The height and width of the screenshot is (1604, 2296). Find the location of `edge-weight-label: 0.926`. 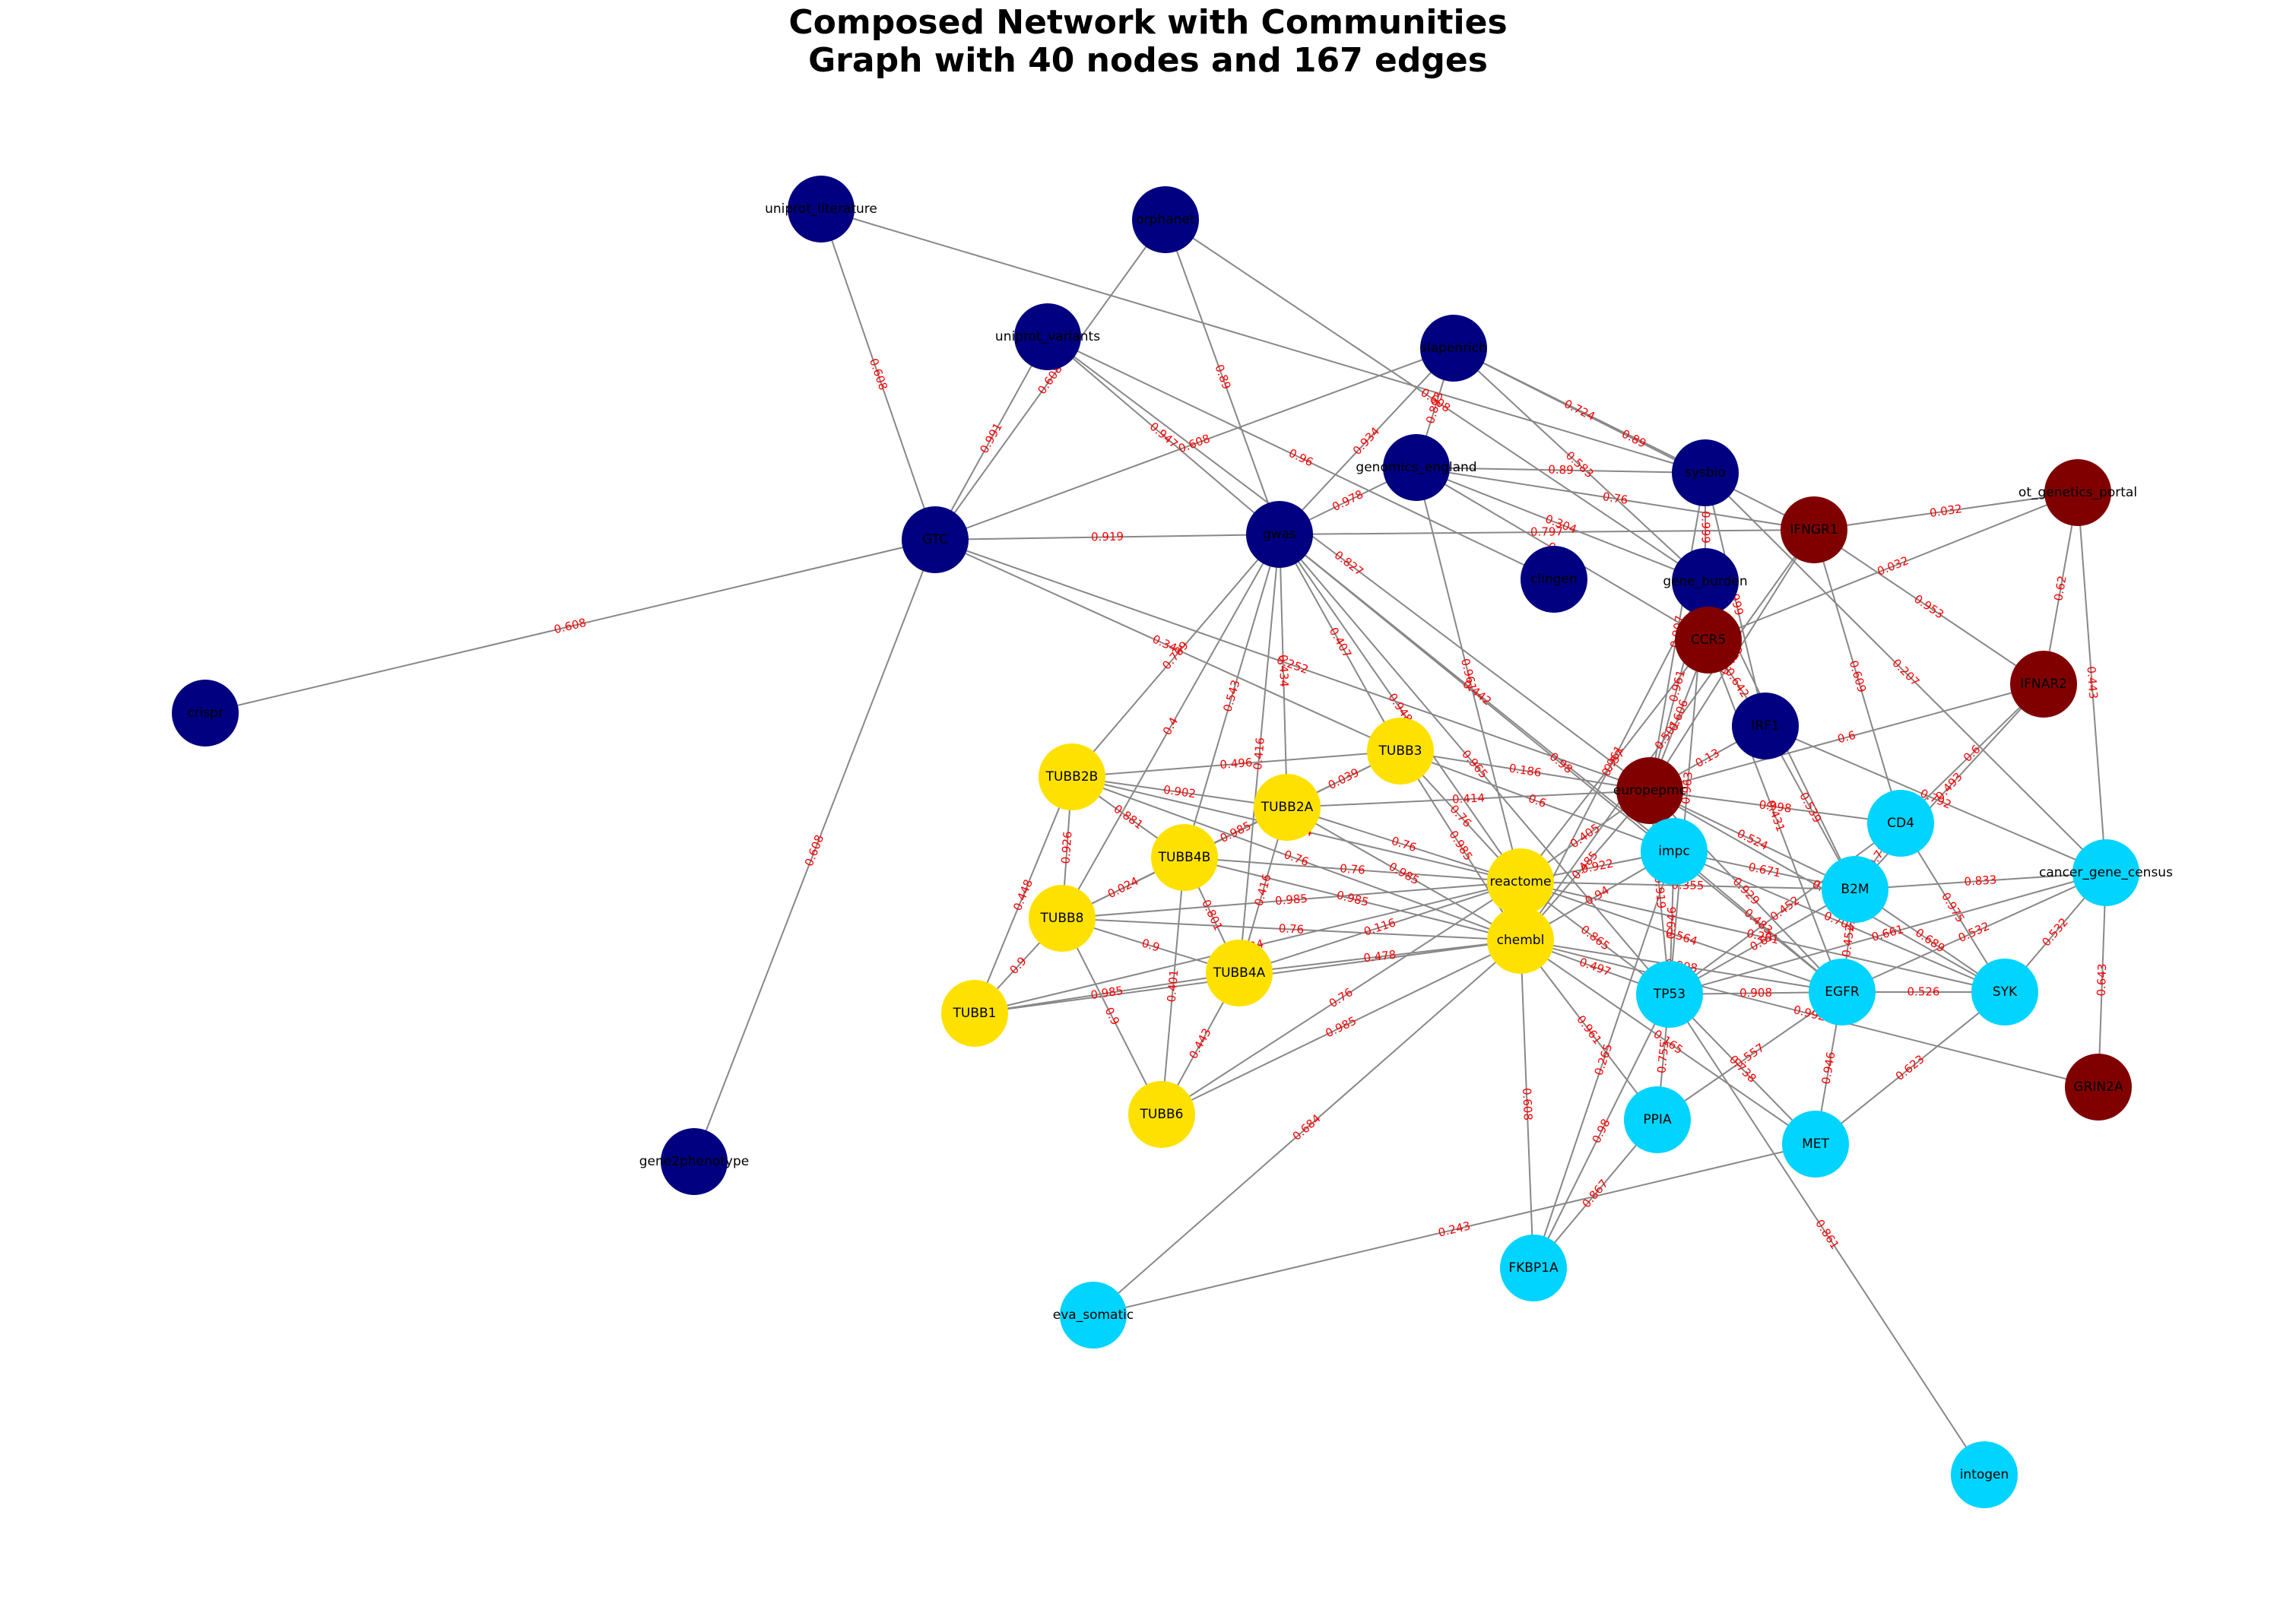

edge-weight-label: 0.926 is located at coordinates (1067, 847).